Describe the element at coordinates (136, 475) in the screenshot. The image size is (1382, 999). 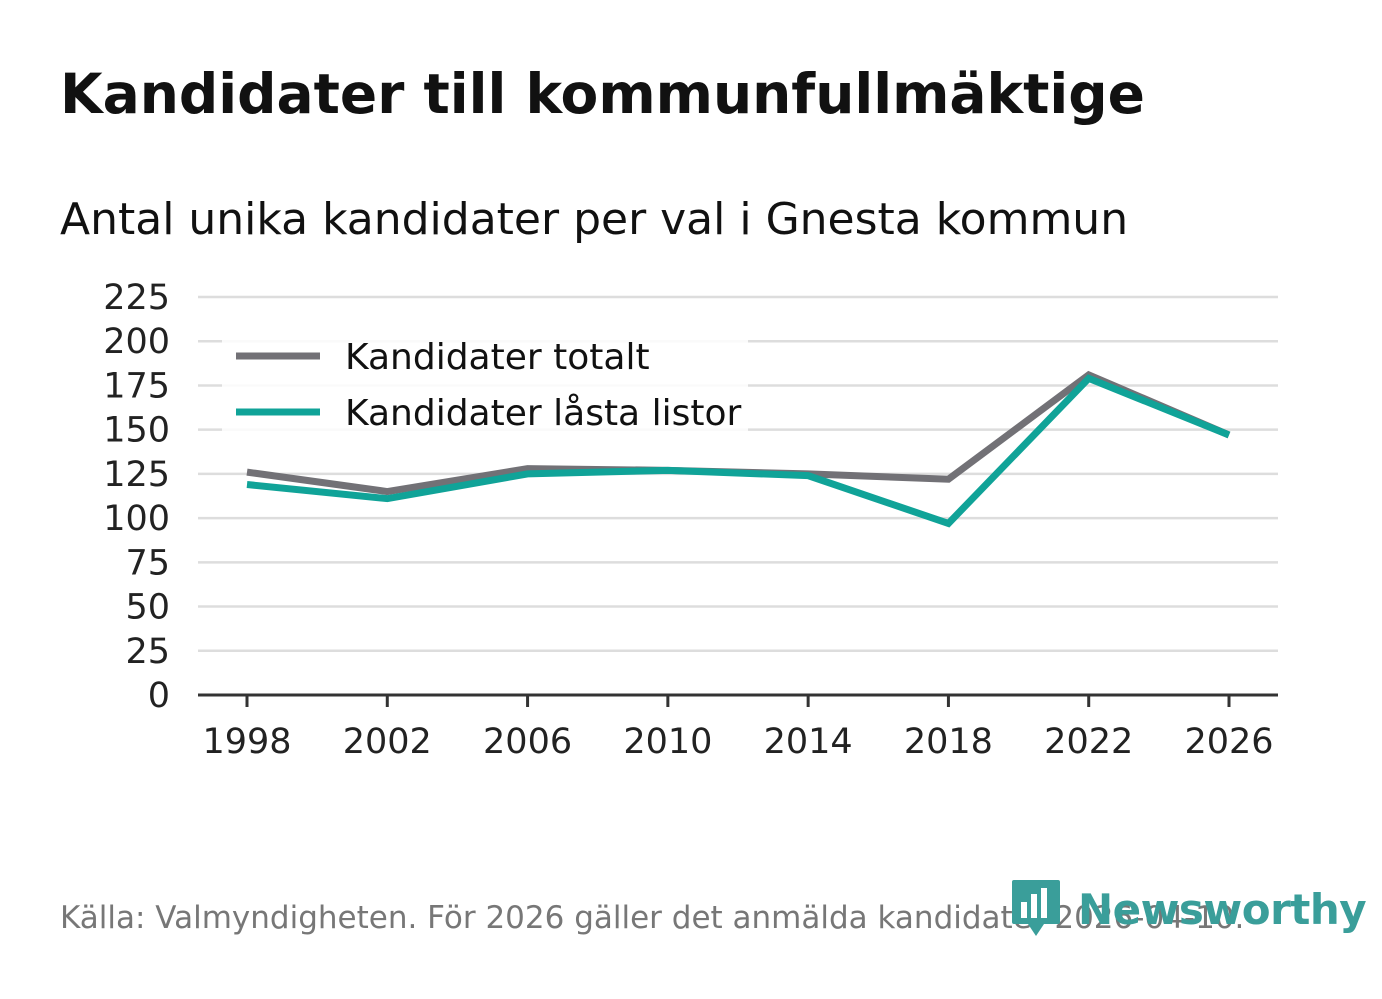
I see `y-tick-label: 125` at that location.